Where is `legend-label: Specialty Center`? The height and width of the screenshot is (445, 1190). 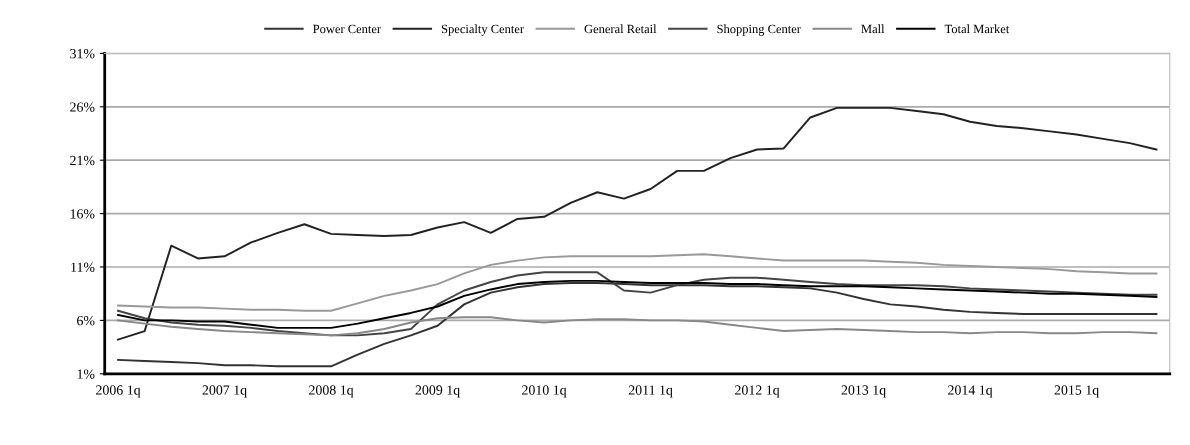 legend-label: Specialty Center is located at coordinates (482, 30).